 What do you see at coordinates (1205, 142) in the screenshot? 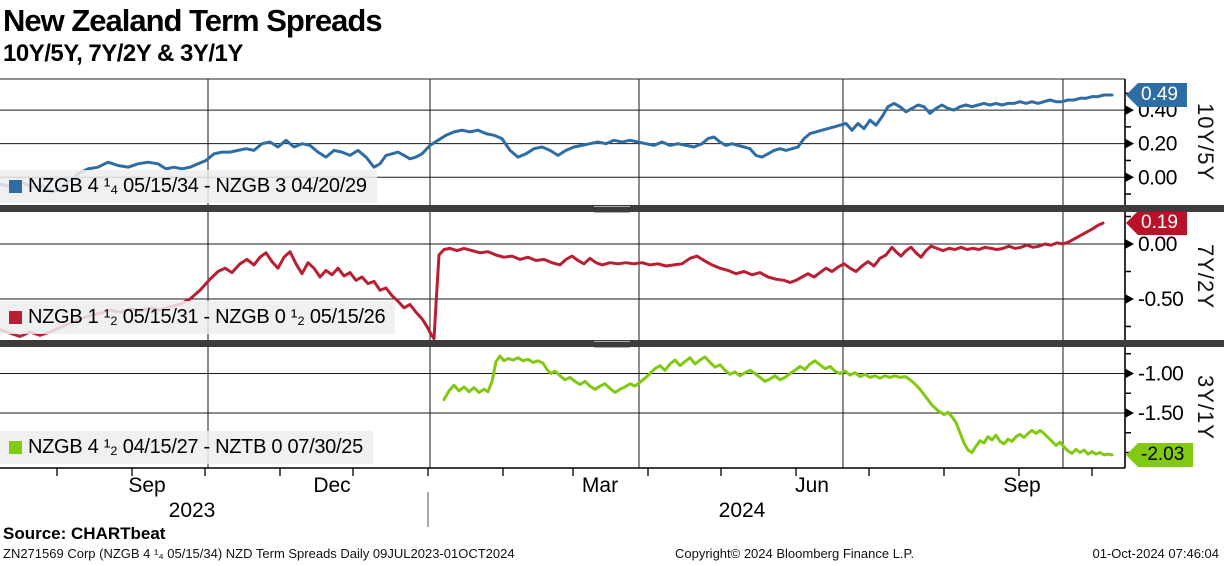
I see `panel-axis-label-1: 10Y/5Y` at bounding box center [1205, 142].